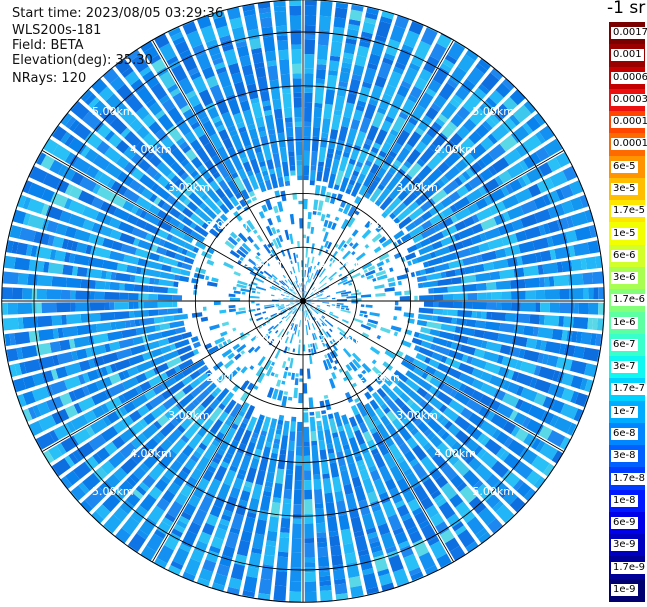 The width and height of the screenshot is (647, 607). I want to click on colorbar-tick-label: 1.7e-6, so click(629, 300).